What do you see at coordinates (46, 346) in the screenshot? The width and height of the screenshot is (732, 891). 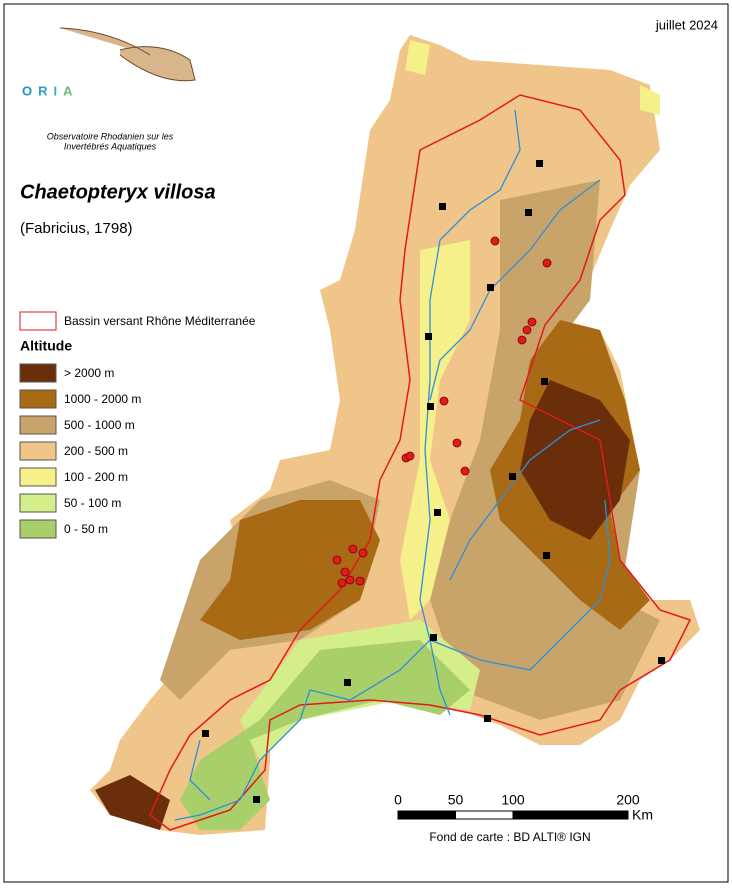 I see `legend-title: Altitude` at bounding box center [46, 346].